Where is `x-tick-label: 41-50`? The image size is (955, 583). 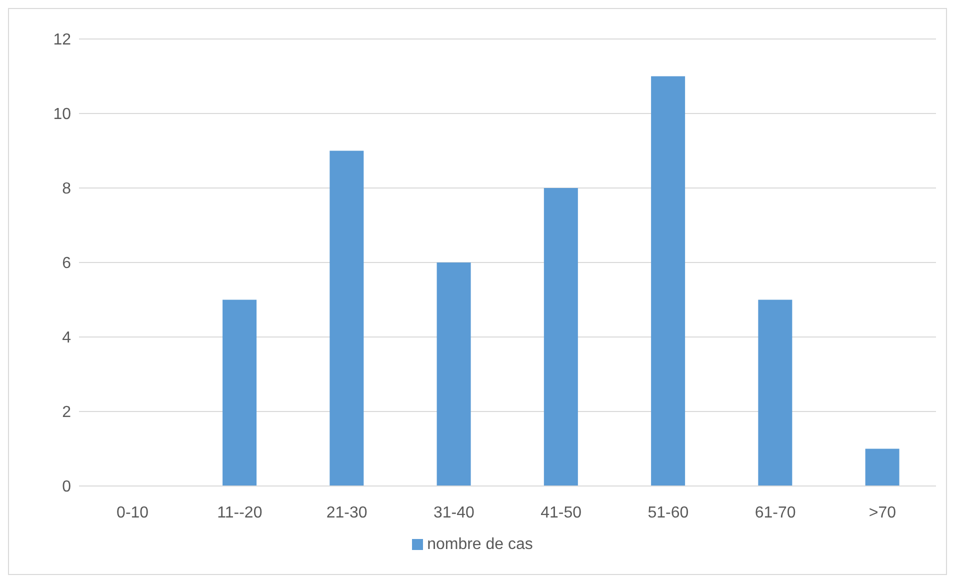
x-tick-label: 41-50 is located at coordinates (561, 513).